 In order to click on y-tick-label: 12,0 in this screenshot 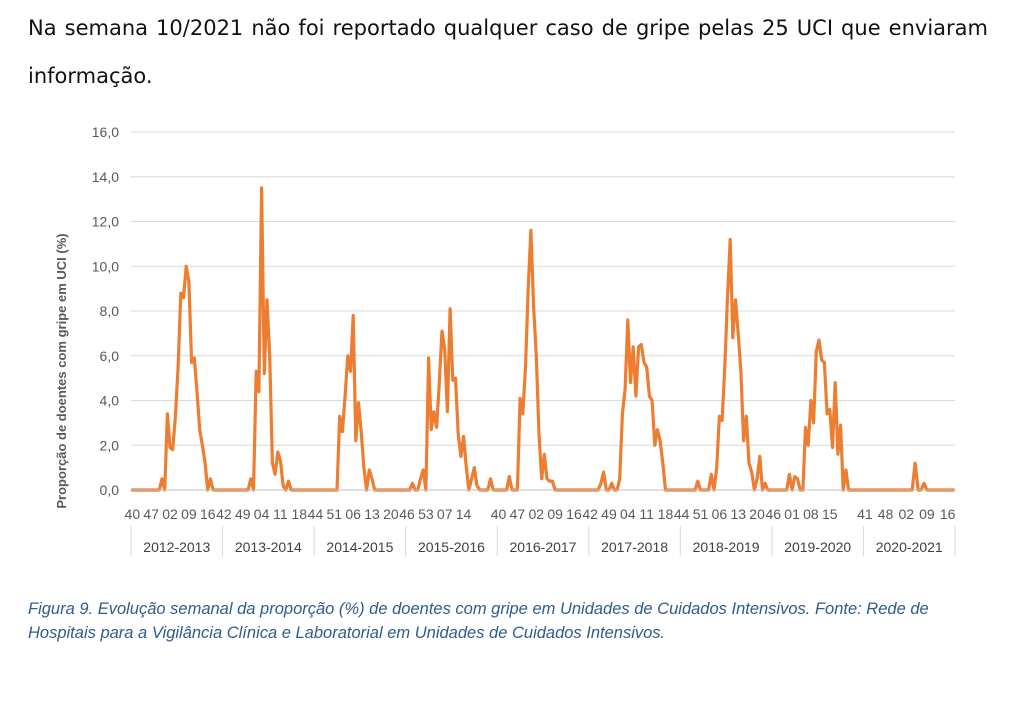, I will do `click(105, 222)`.